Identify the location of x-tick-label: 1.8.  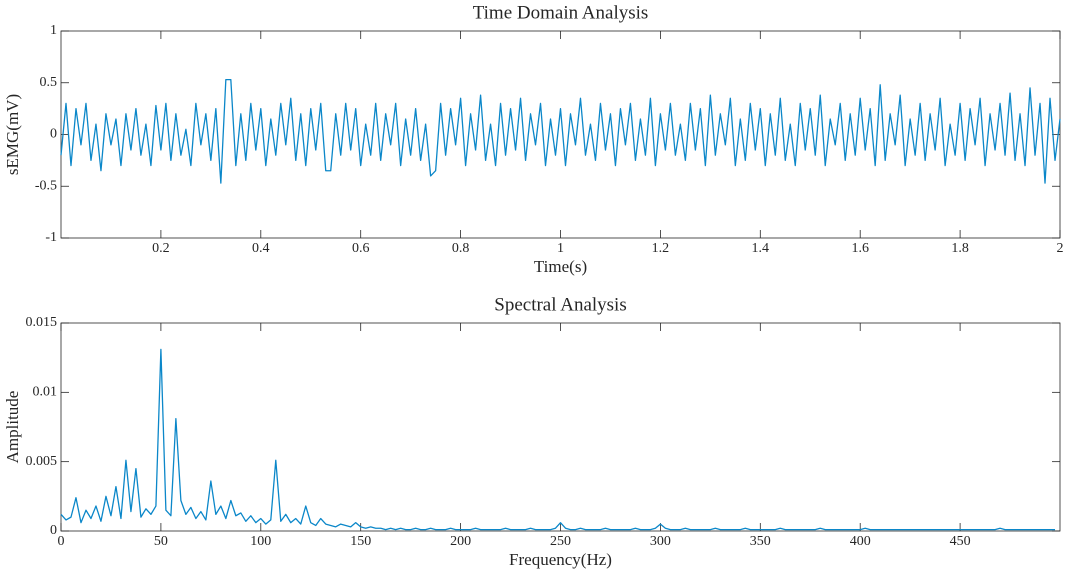
(960, 248).